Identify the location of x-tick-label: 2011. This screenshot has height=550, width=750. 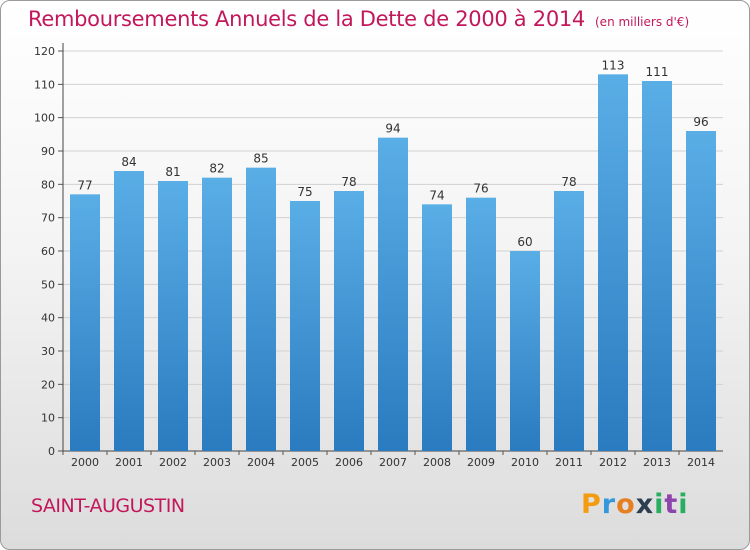
(569, 462).